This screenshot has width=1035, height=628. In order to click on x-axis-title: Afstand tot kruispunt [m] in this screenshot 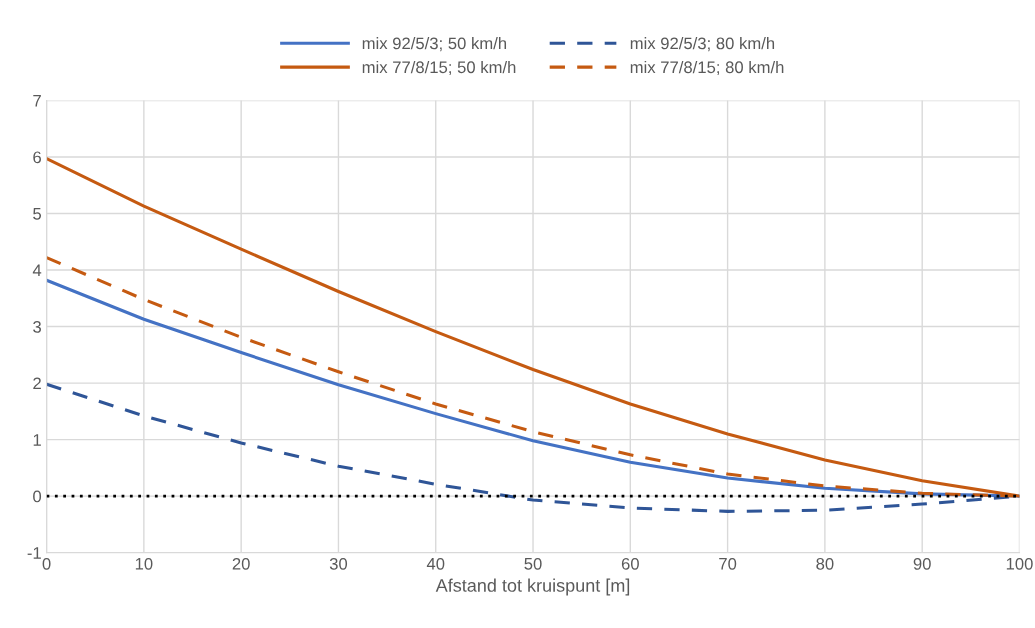, I will do `click(532, 587)`.